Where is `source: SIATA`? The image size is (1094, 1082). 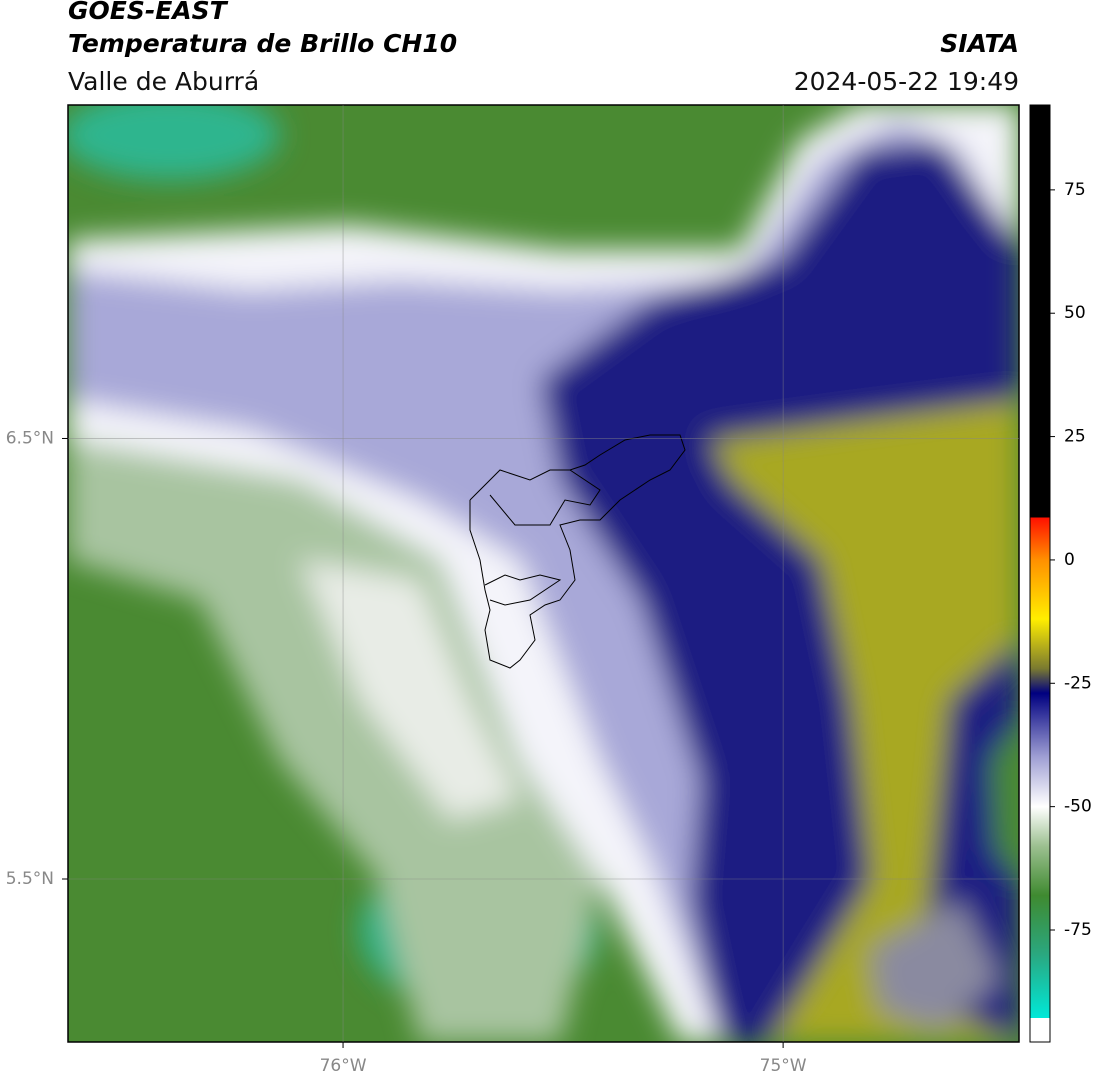
source: SIATA is located at coordinates (979, 43).